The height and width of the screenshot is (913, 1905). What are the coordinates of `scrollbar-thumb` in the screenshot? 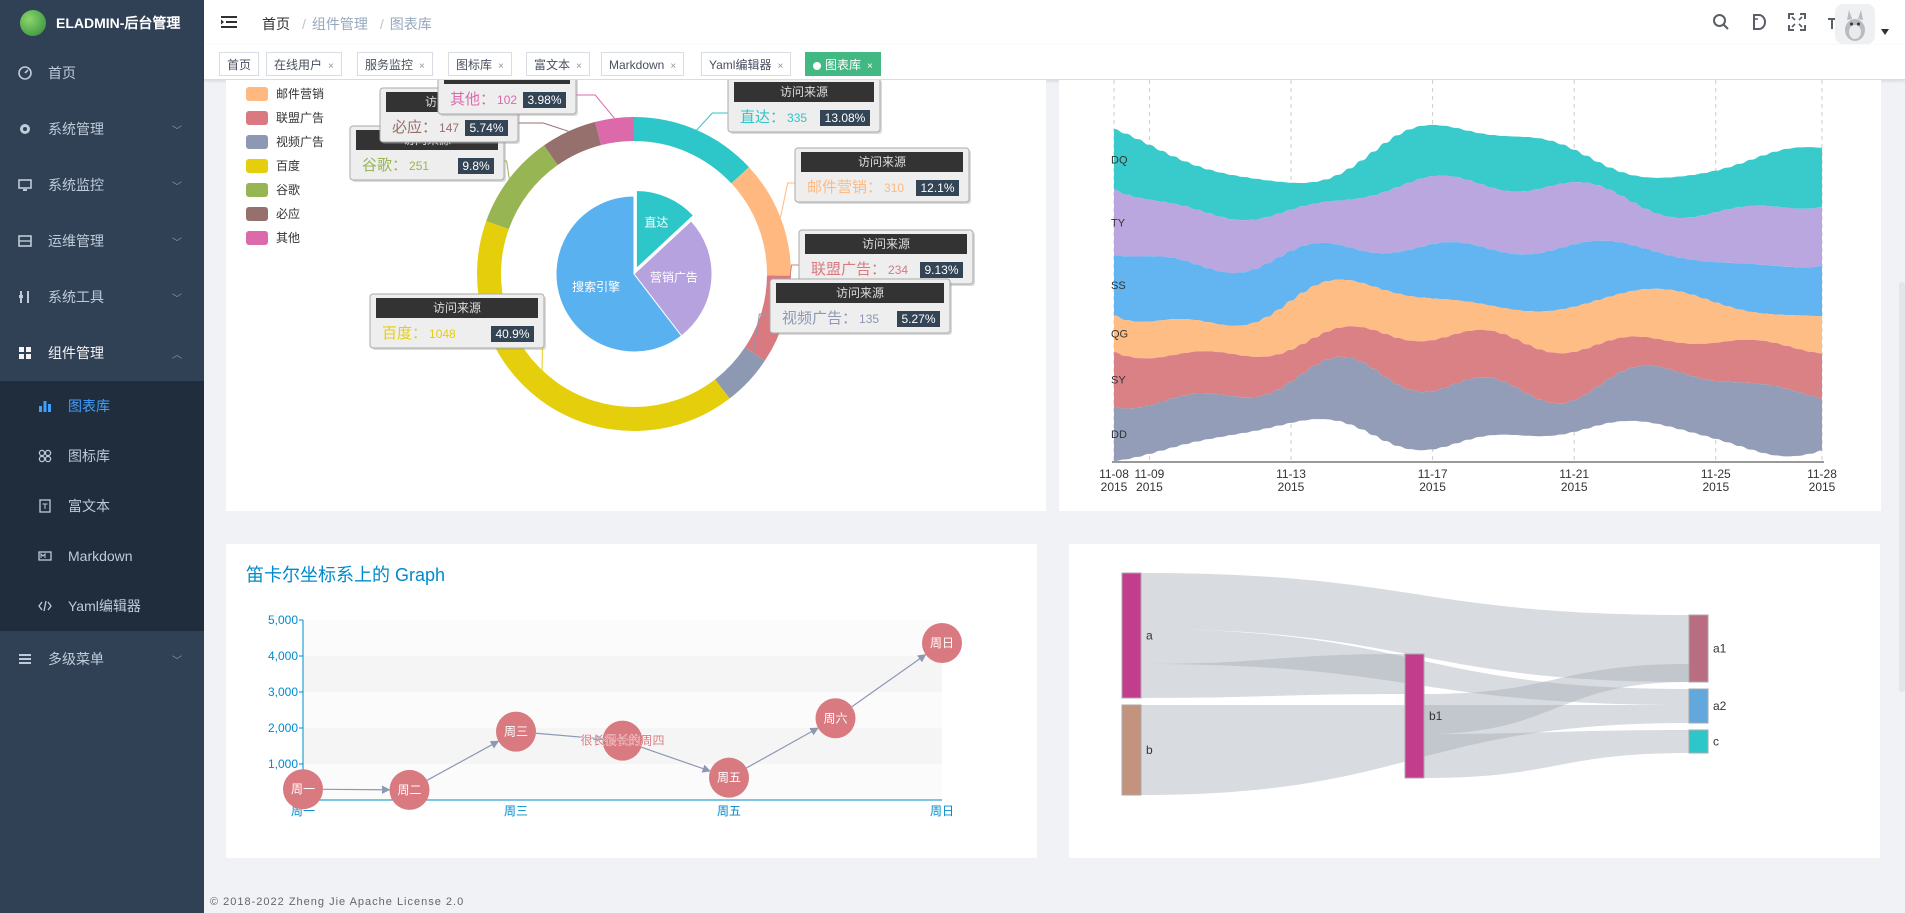 It's located at (1902, 487).